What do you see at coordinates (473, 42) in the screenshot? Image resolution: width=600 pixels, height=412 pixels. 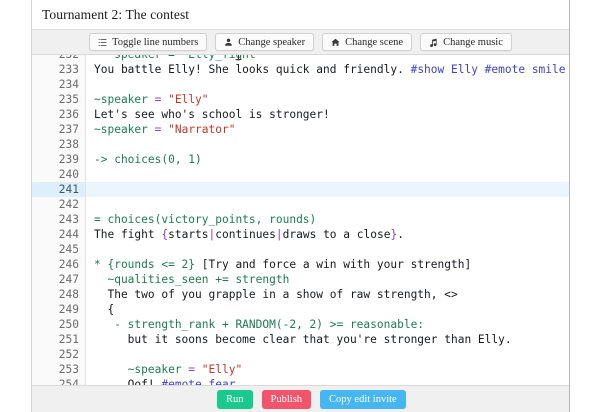 I see `toolbar-button-label: Change music` at bounding box center [473, 42].